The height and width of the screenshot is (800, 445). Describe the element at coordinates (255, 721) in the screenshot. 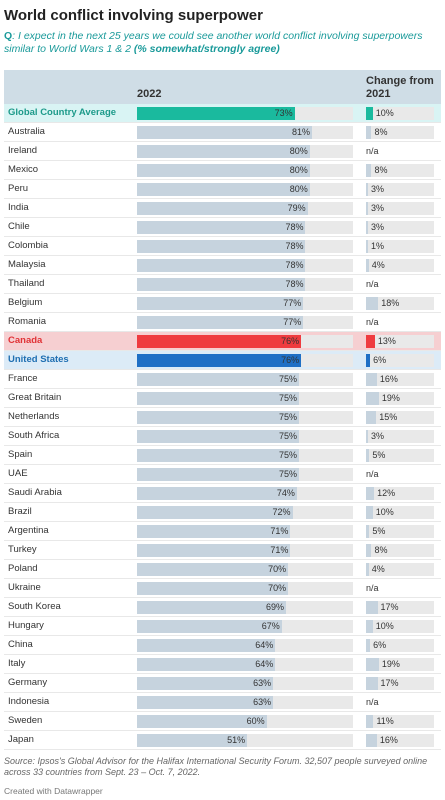

I see `value-label: 60%` at that location.